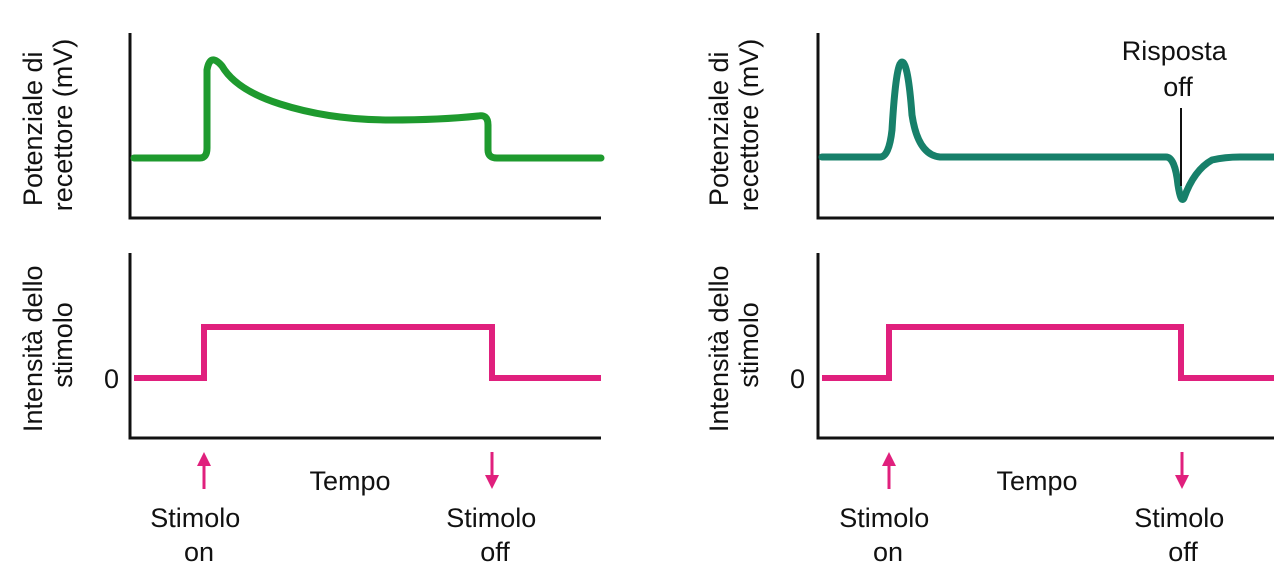  What do you see at coordinates (888, 535) in the screenshot?
I see `right-stim-on-label: Stimolo on` at bounding box center [888, 535].